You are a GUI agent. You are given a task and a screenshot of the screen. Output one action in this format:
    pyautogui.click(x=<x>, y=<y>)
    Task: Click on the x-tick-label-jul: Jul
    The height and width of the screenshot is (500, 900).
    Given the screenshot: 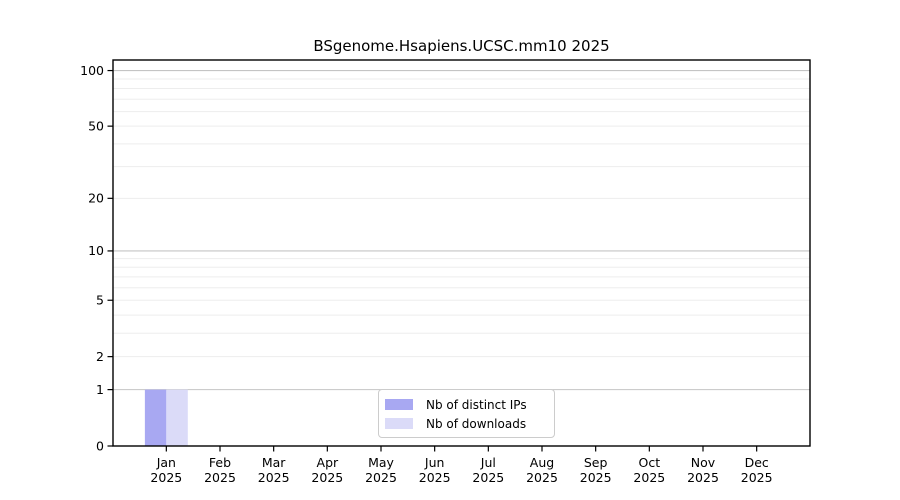 What is the action you would take?
    pyautogui.click(x=488, y=462)
    